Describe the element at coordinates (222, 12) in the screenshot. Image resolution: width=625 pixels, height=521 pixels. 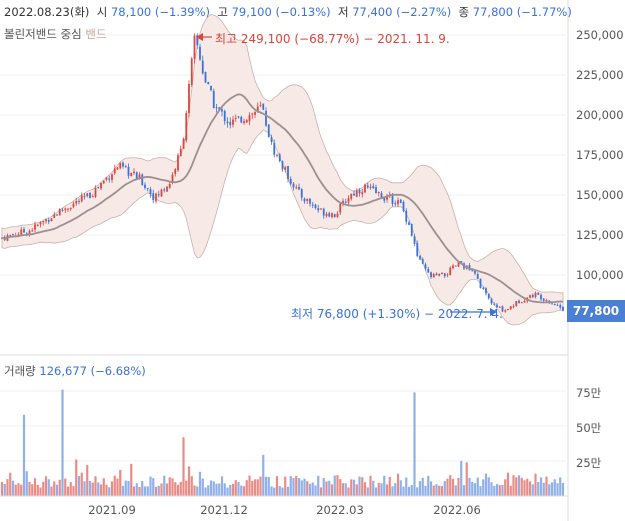
I see `high-label: 고` at that location.